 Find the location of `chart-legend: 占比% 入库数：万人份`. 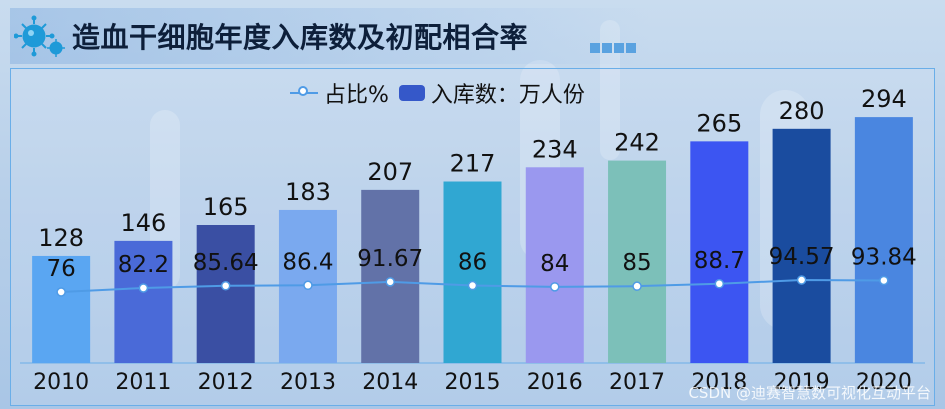

chart-legend: 占比% 入库数：万人份 is located at coordinates (442, 93).